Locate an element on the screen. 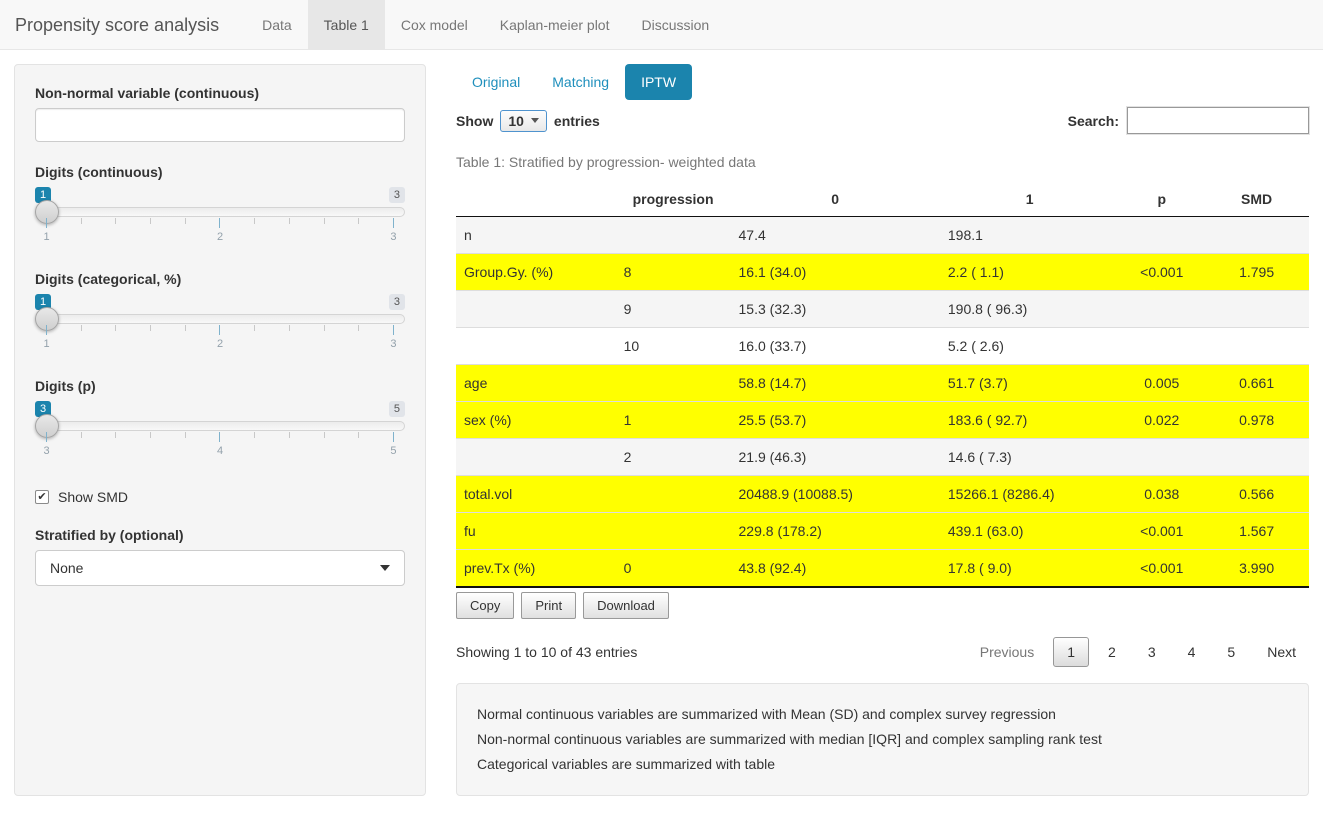 The image size is (1323, 816). previous-page-button: Previous is located at coordinates (1007, 652).